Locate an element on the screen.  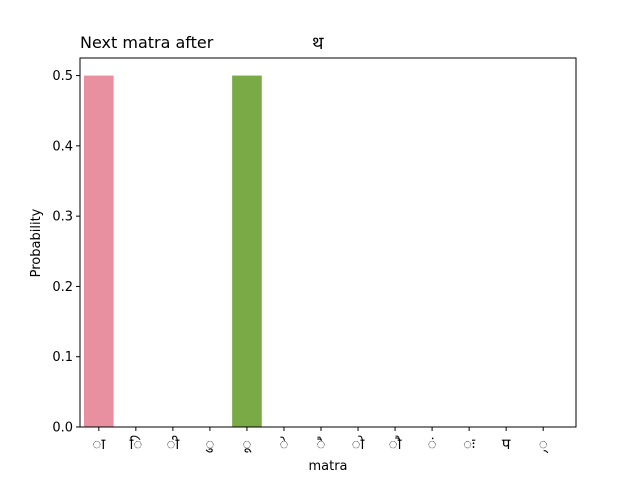
x-tick-label-7: ो is located at coordinates (359, 444).